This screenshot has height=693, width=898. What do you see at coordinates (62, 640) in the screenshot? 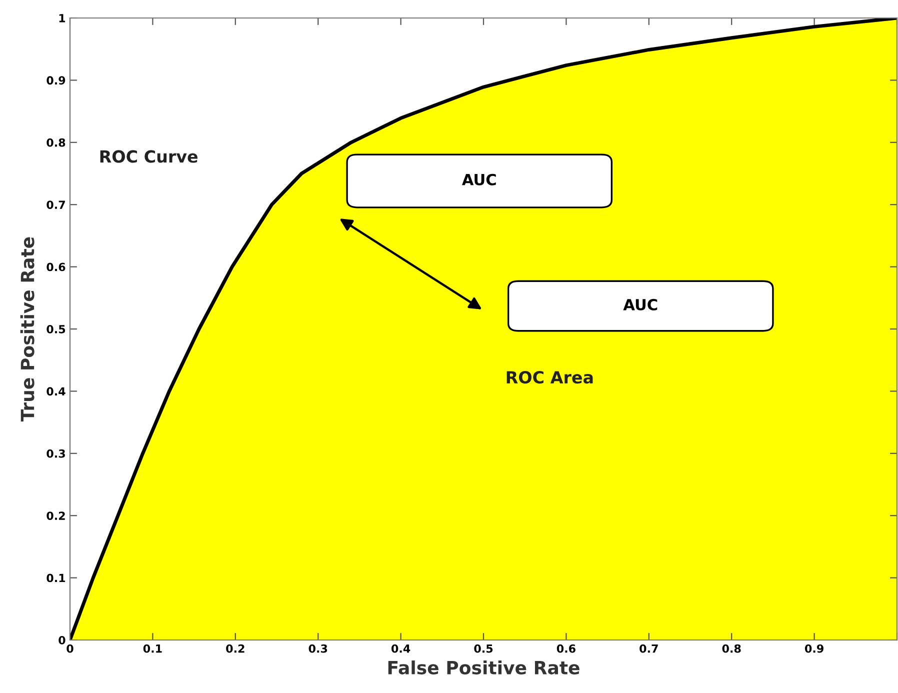
I see `y-tick-label: 0` at bounding box center [62, 640].